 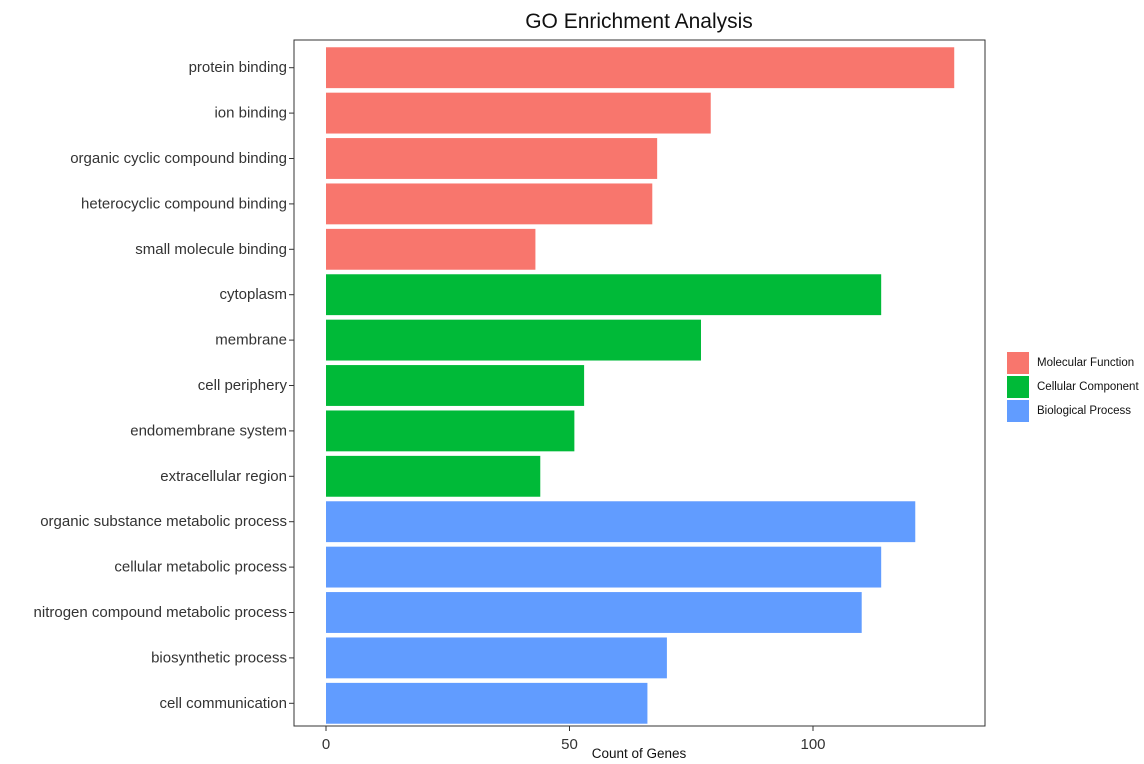 What do you see at coordinates (184, 203) in the screenshot?
I see `y-tick-label: heterocyclic compound binding` at bounding box center [184, 203].